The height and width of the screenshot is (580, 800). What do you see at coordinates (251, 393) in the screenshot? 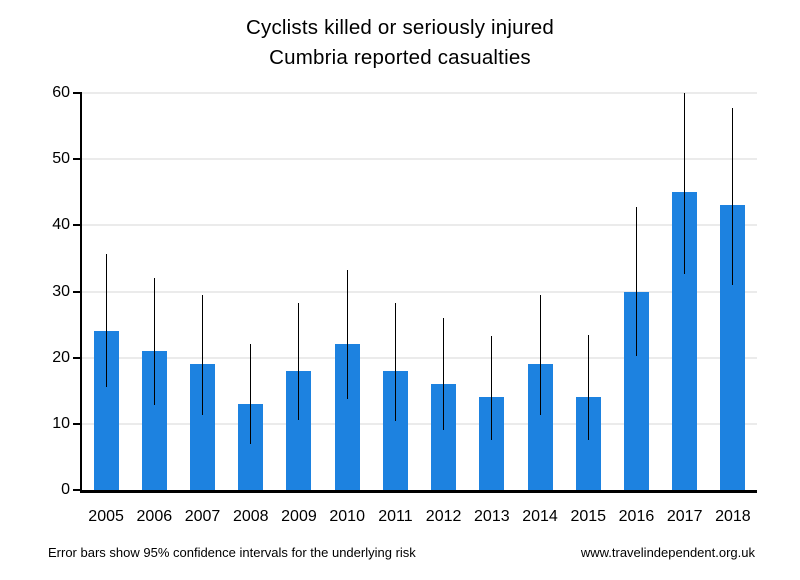
I see `error-bar-2008` at bounding box center [251, 393].